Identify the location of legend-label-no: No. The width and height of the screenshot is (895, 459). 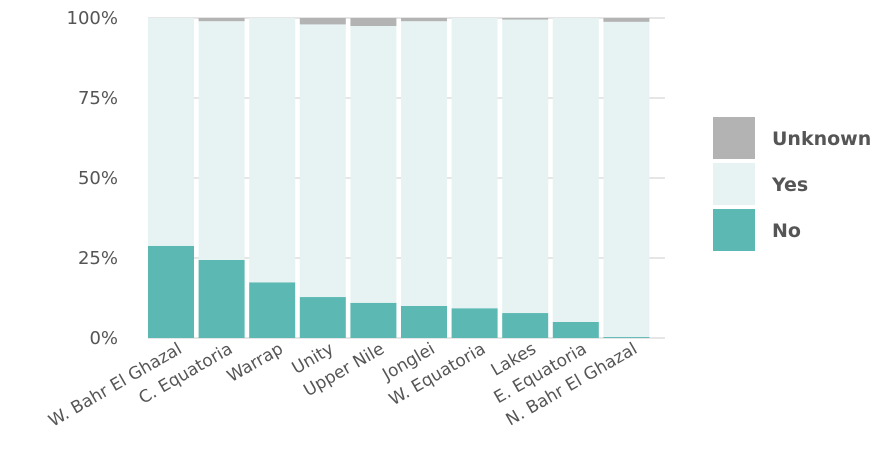
(786, 231).